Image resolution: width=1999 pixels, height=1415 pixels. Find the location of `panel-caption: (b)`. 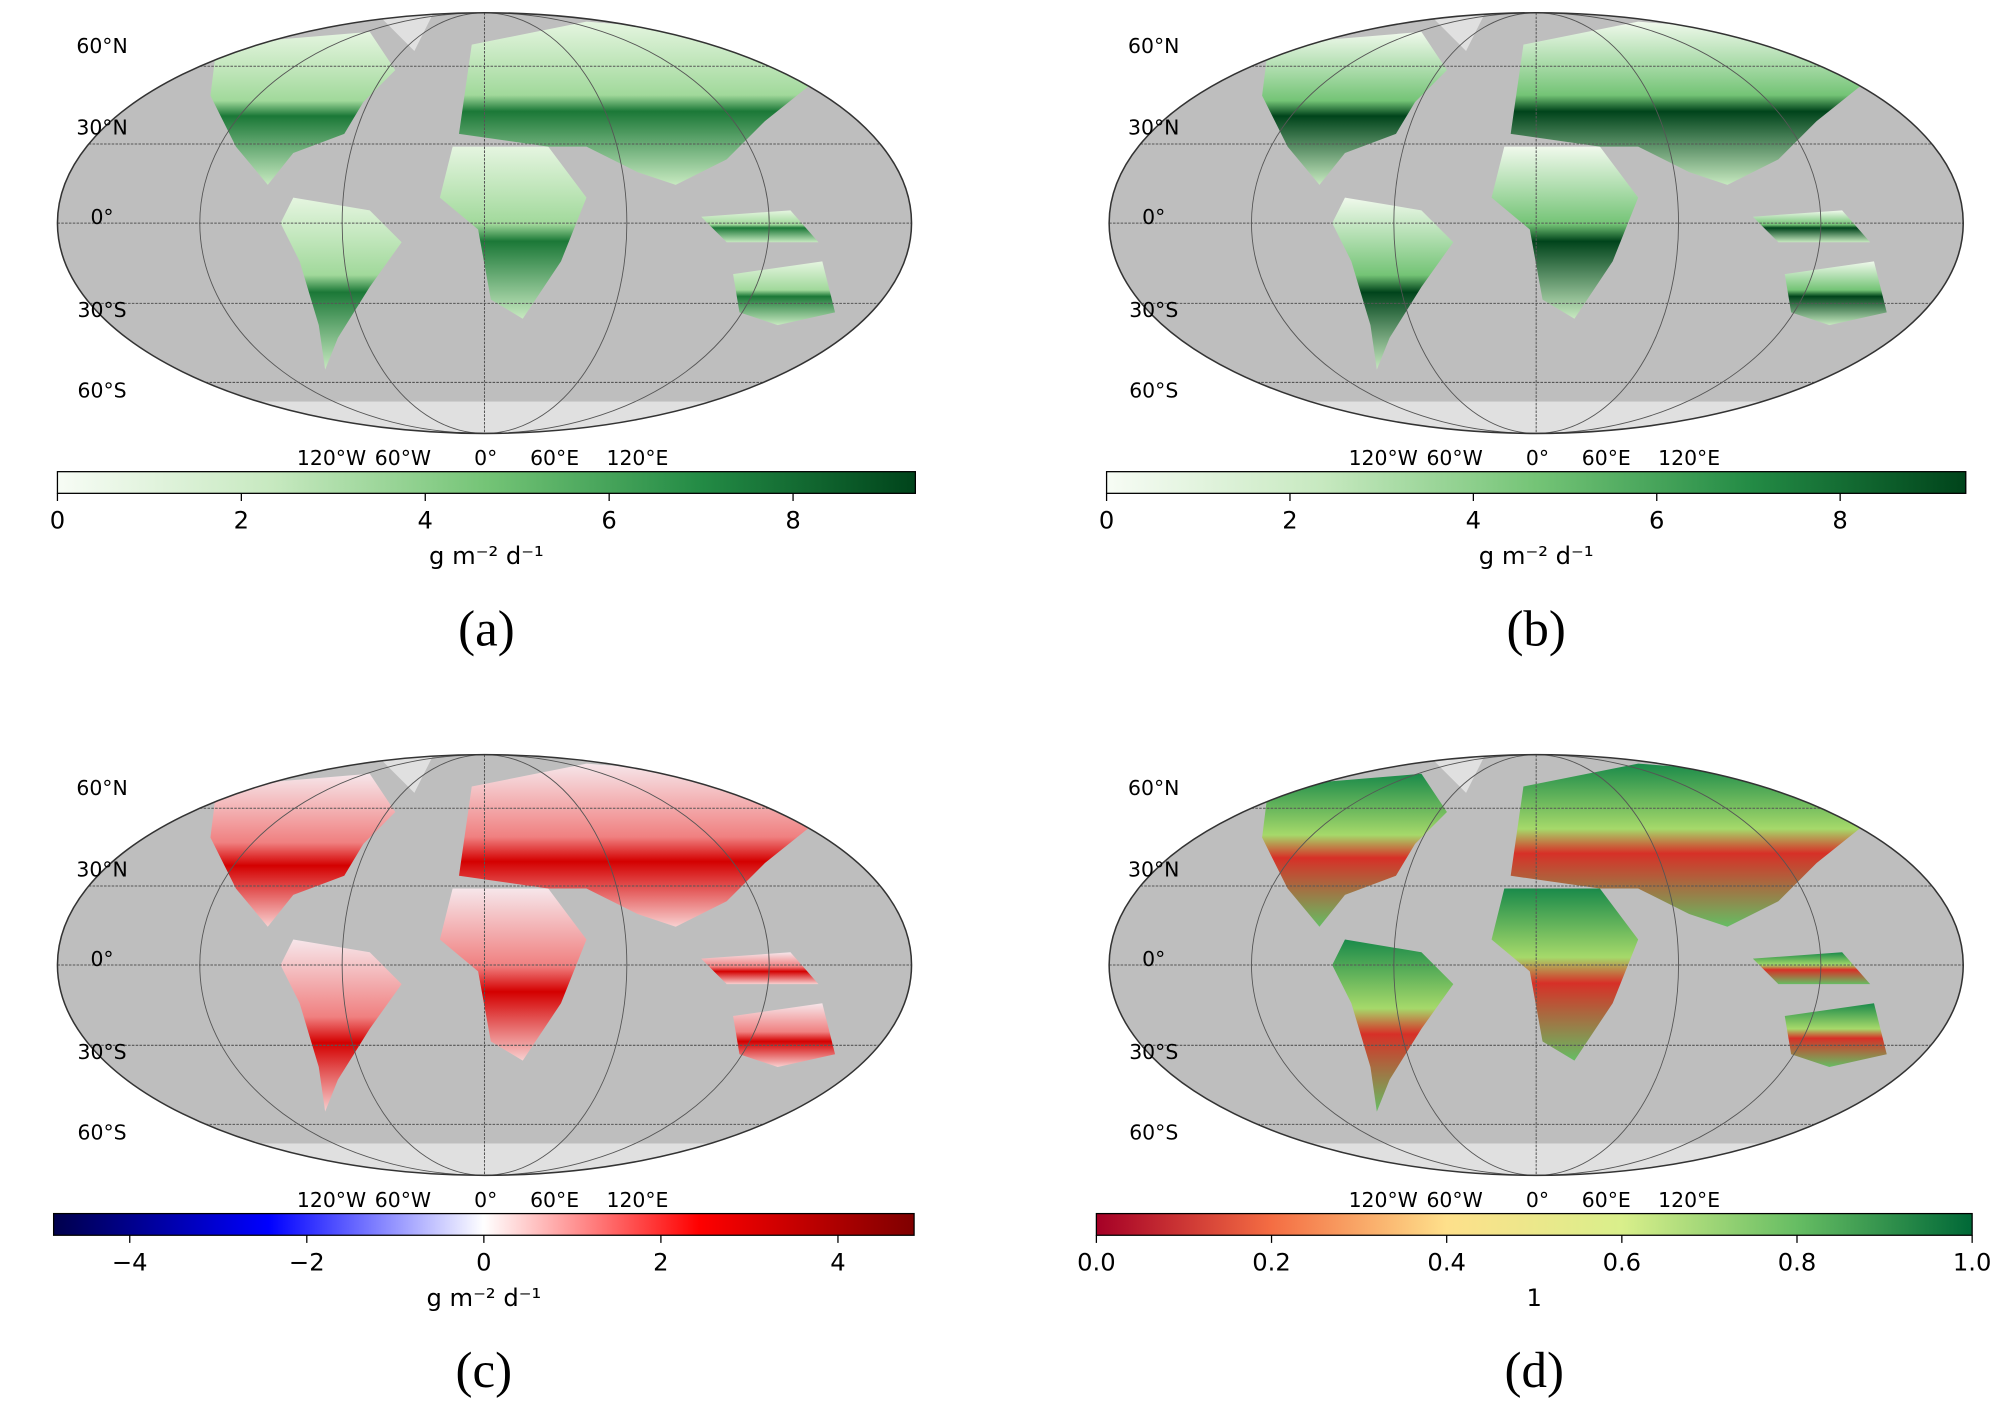

panel-caption: (b) is located at coordinates (1535, 629).